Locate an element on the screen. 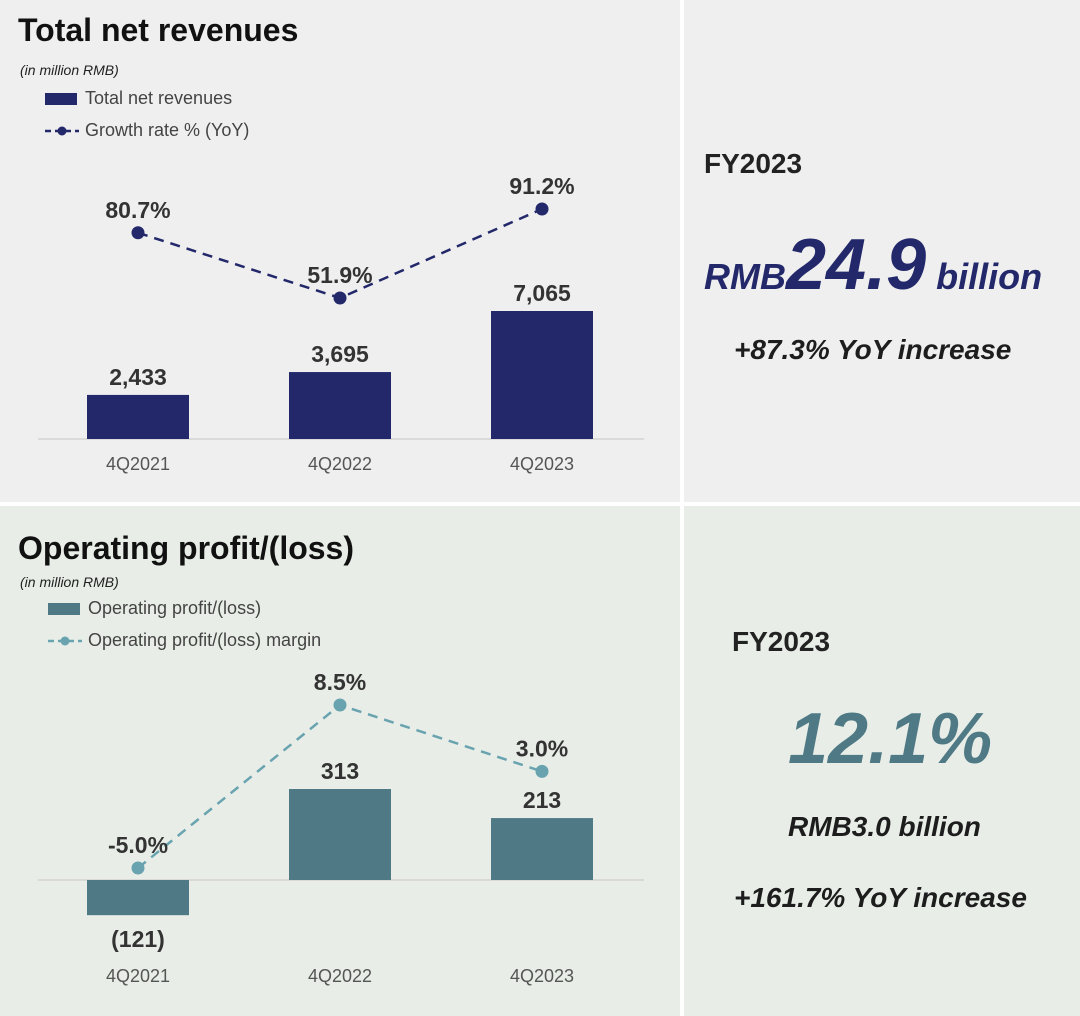  line-value-label: 51.9% is located at coordinates (339, 275).